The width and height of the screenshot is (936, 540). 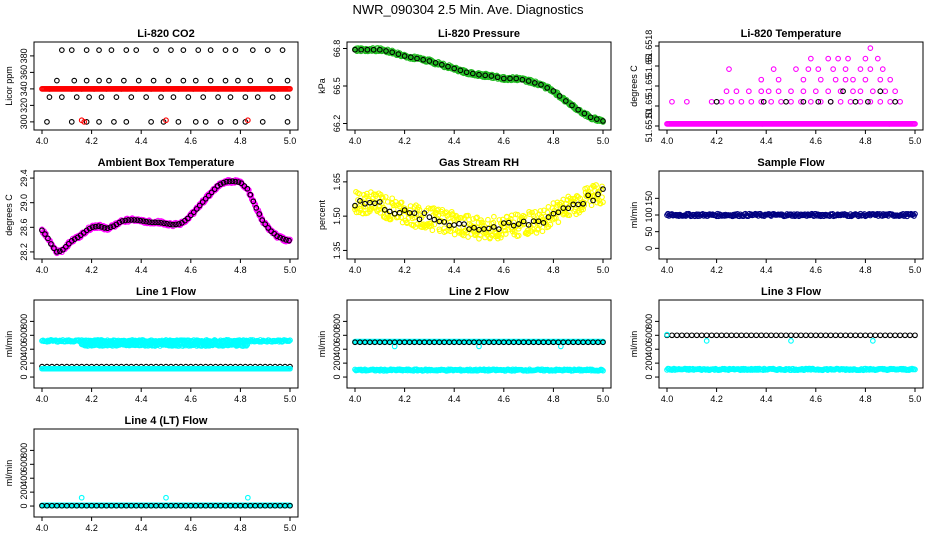 What do you see at coordinates (337, 49) in the screenshot?
I see `li-820-pressure-ytick-label: 66.8` at bounding box center [337, 49].